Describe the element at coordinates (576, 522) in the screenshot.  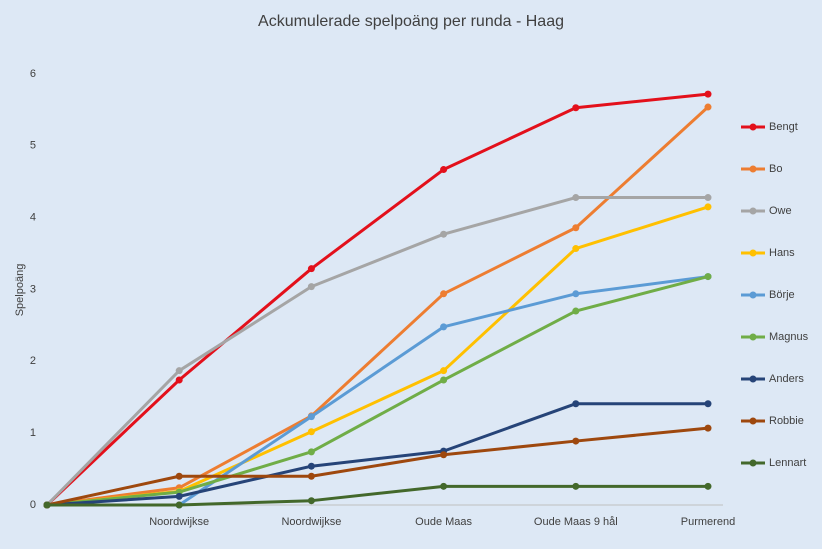
I see `x-tick-label: Oude Maas 9 hål` at that location.